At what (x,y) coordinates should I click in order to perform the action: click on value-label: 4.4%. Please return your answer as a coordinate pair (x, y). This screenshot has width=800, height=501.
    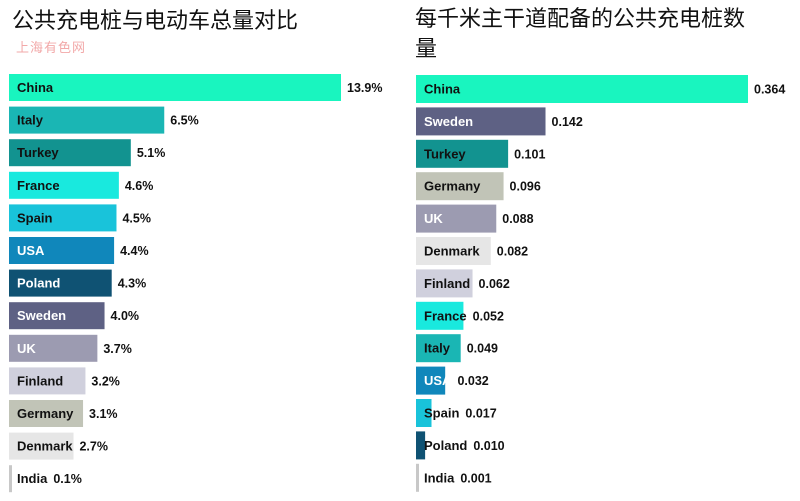
    Looking at the image, I should click on (134, 251).